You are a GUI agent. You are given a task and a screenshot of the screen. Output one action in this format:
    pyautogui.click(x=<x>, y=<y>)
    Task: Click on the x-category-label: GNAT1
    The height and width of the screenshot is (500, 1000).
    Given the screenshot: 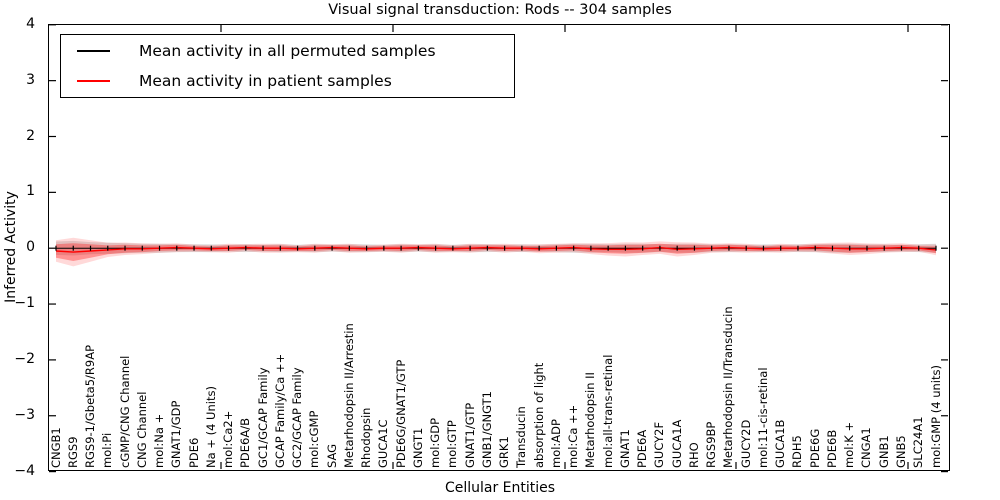 What is the action you would take?
    pyautogui.click(x=624, y=448)
    